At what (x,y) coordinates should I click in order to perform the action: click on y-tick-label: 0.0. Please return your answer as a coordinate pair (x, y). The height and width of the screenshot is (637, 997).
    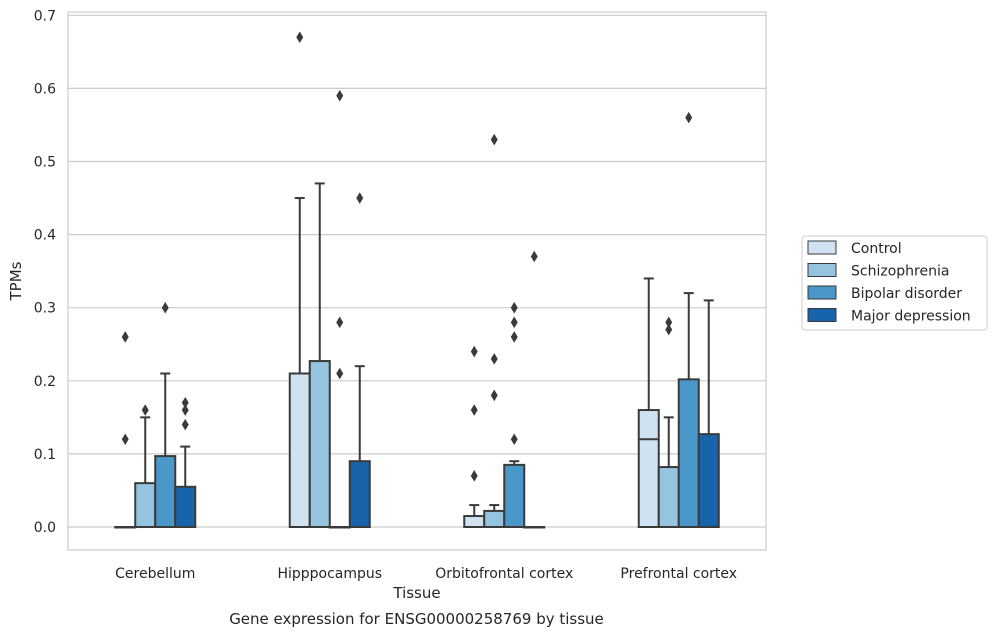
    Looking at the image, I should click on (45, 528).